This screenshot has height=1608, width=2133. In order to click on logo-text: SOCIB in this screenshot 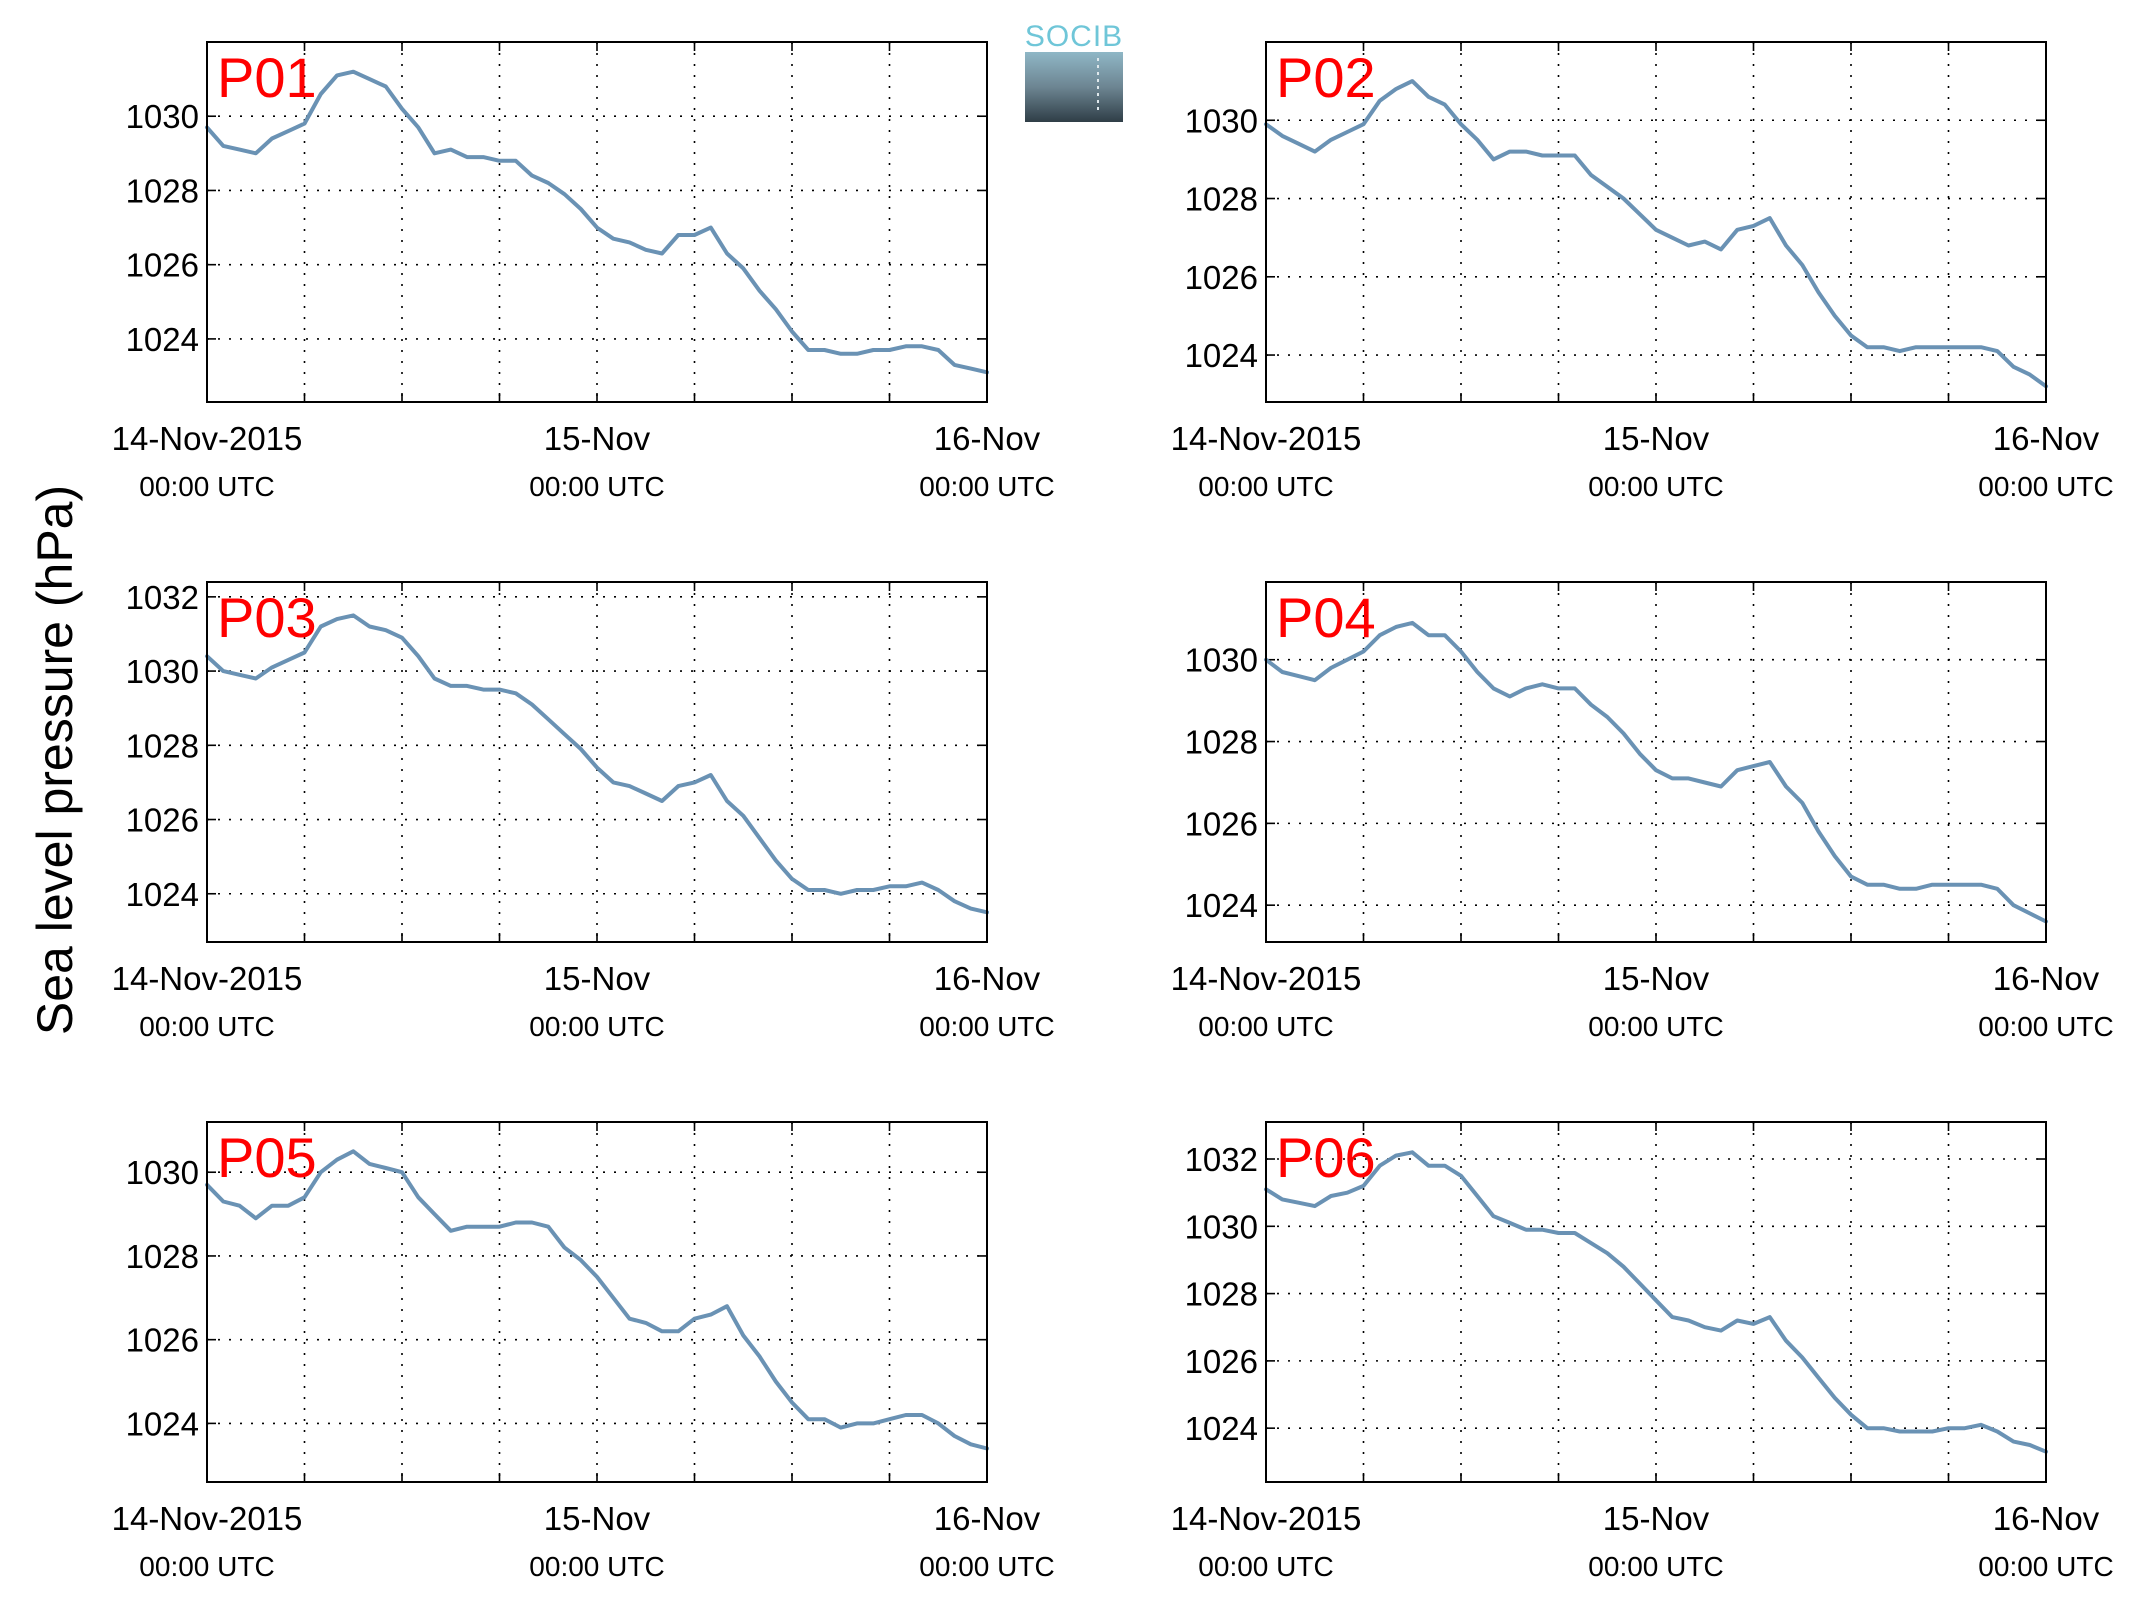, I will do `click(1074, 36)`.